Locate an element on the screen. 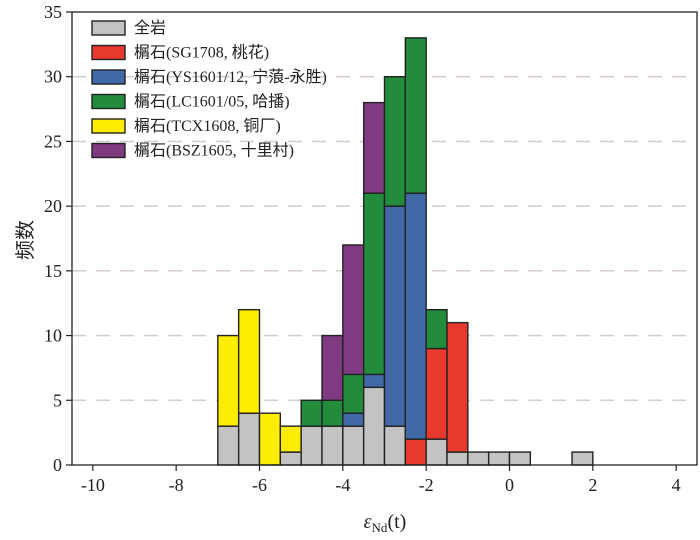  y-tick-label: 25 is located at coordinates (53, 141).